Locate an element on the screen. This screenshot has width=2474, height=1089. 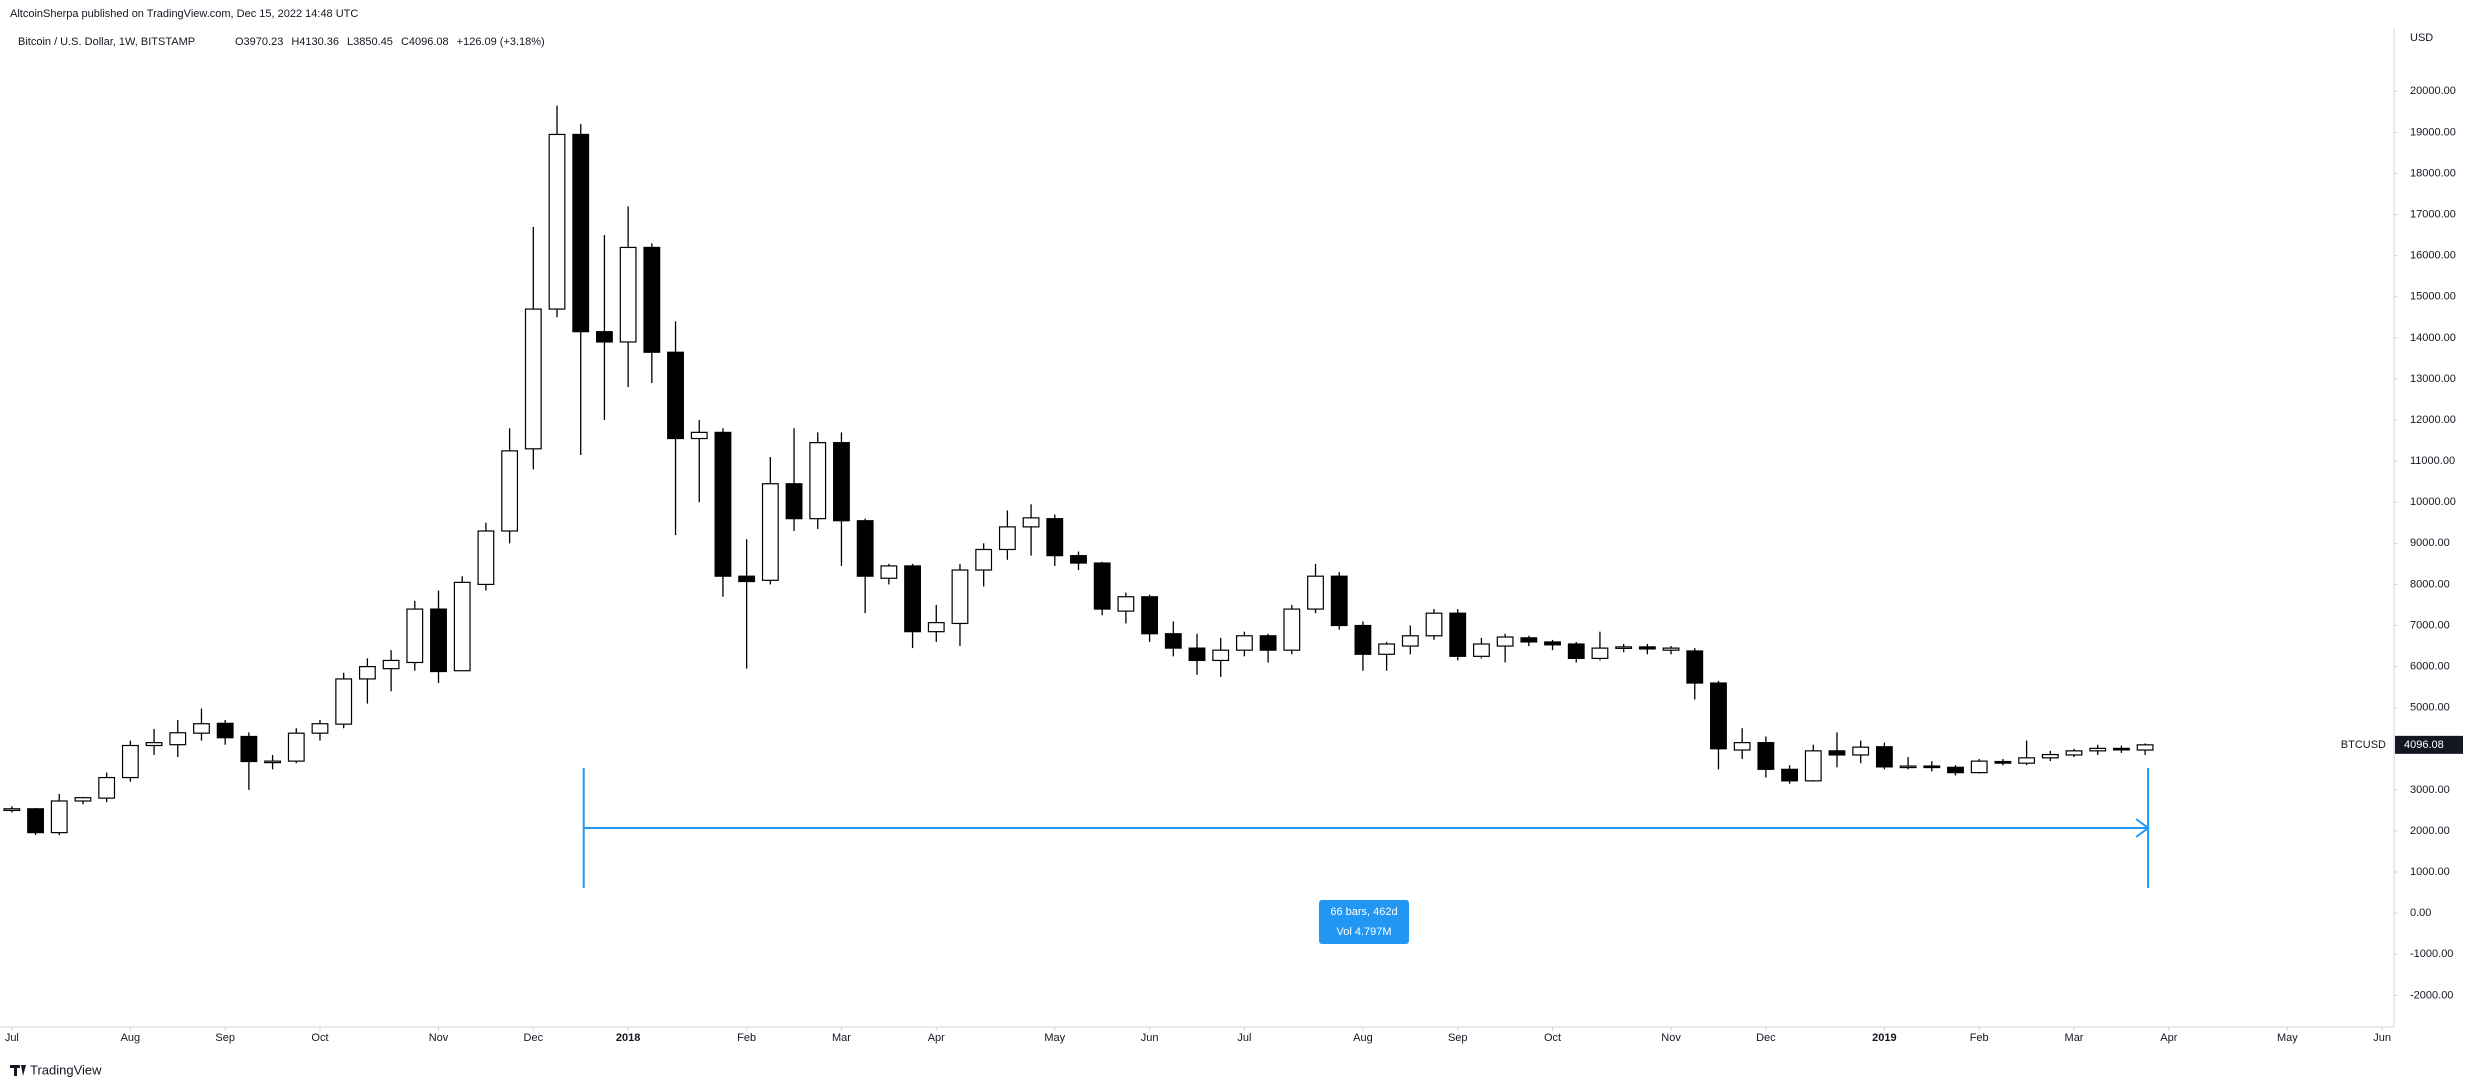
x-tick-label: Aug is located at coordinates (131, 1038).